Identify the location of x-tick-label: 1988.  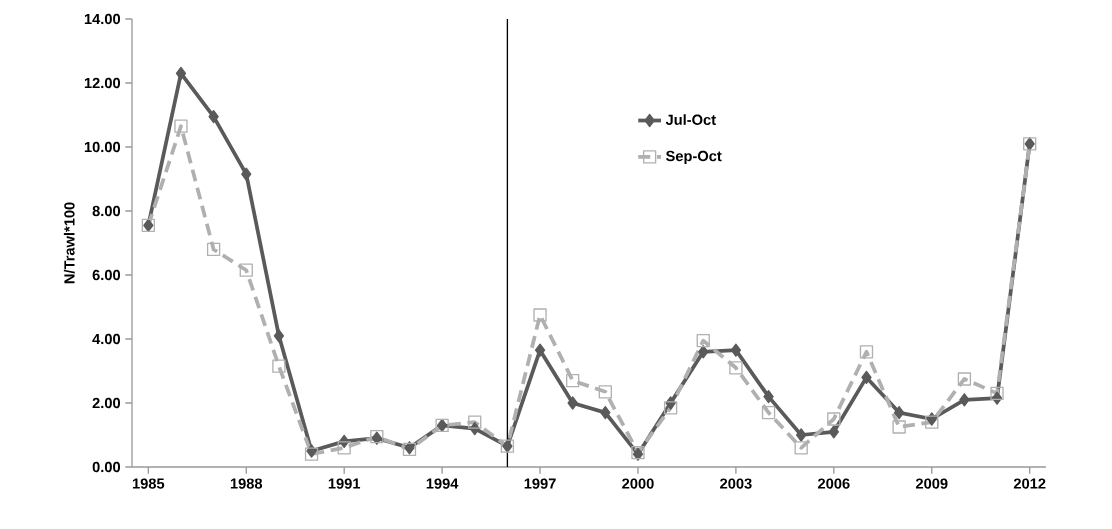
(246, 483).